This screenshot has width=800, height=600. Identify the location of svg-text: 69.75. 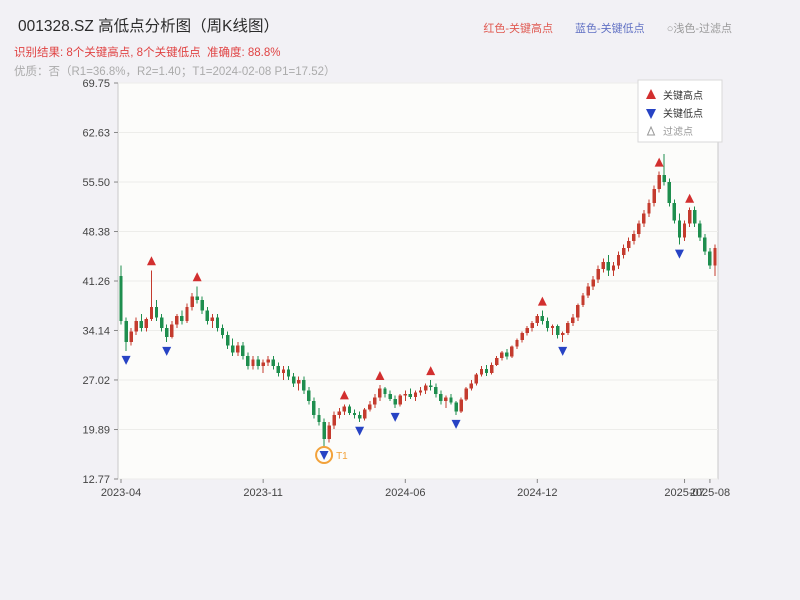
(96, 84).